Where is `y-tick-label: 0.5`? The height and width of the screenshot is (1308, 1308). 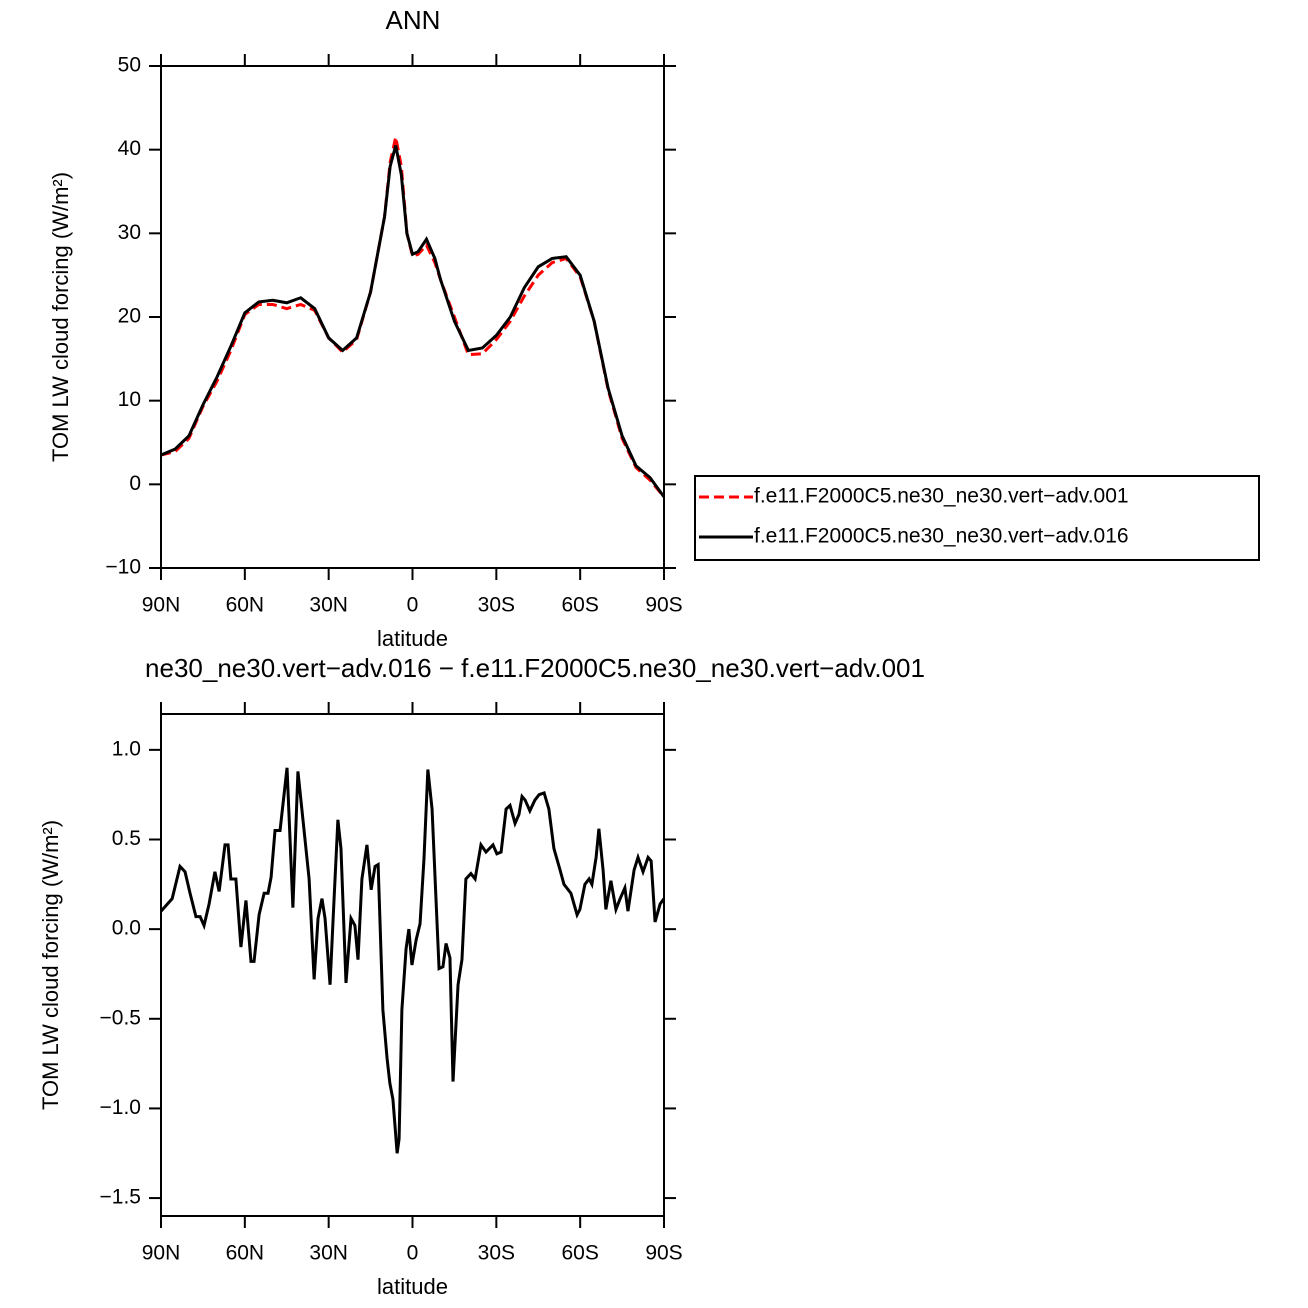
y-tick-label: 0.5 is located at coordinates (126, 838).